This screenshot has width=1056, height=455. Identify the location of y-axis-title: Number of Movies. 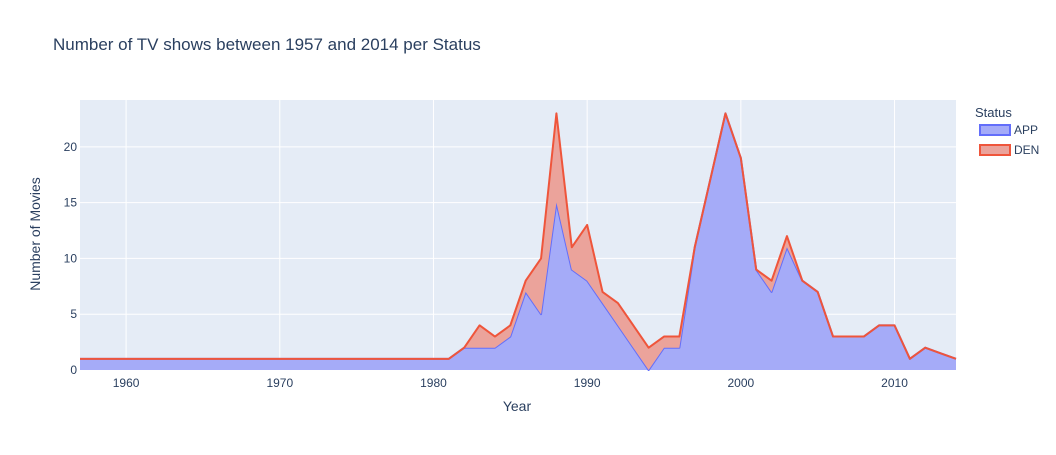
(35, 234).